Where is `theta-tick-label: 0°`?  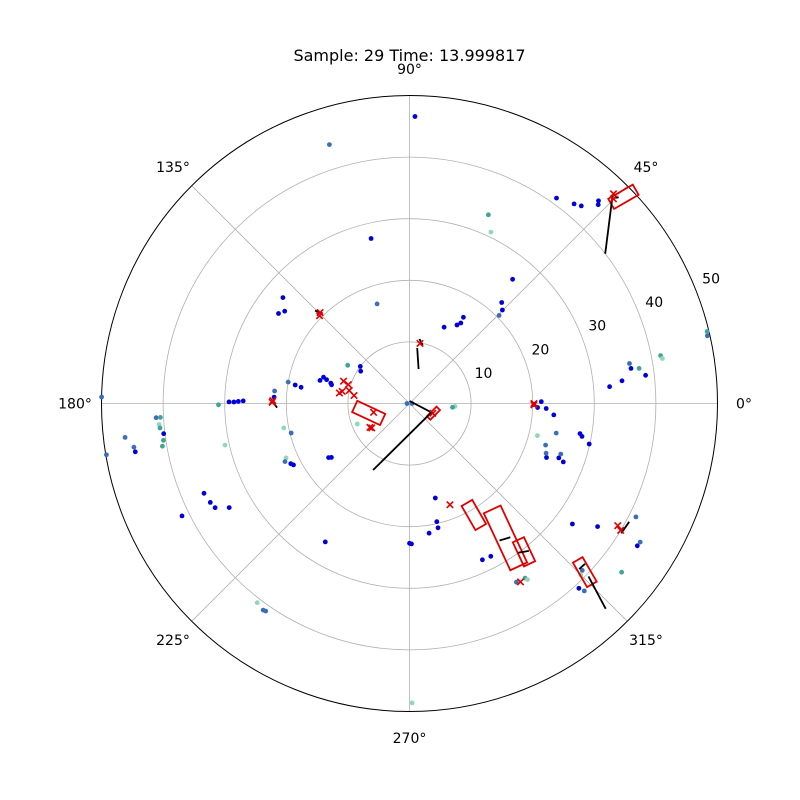
theta-tick-label: 0° is located at coordinates (744, 405).